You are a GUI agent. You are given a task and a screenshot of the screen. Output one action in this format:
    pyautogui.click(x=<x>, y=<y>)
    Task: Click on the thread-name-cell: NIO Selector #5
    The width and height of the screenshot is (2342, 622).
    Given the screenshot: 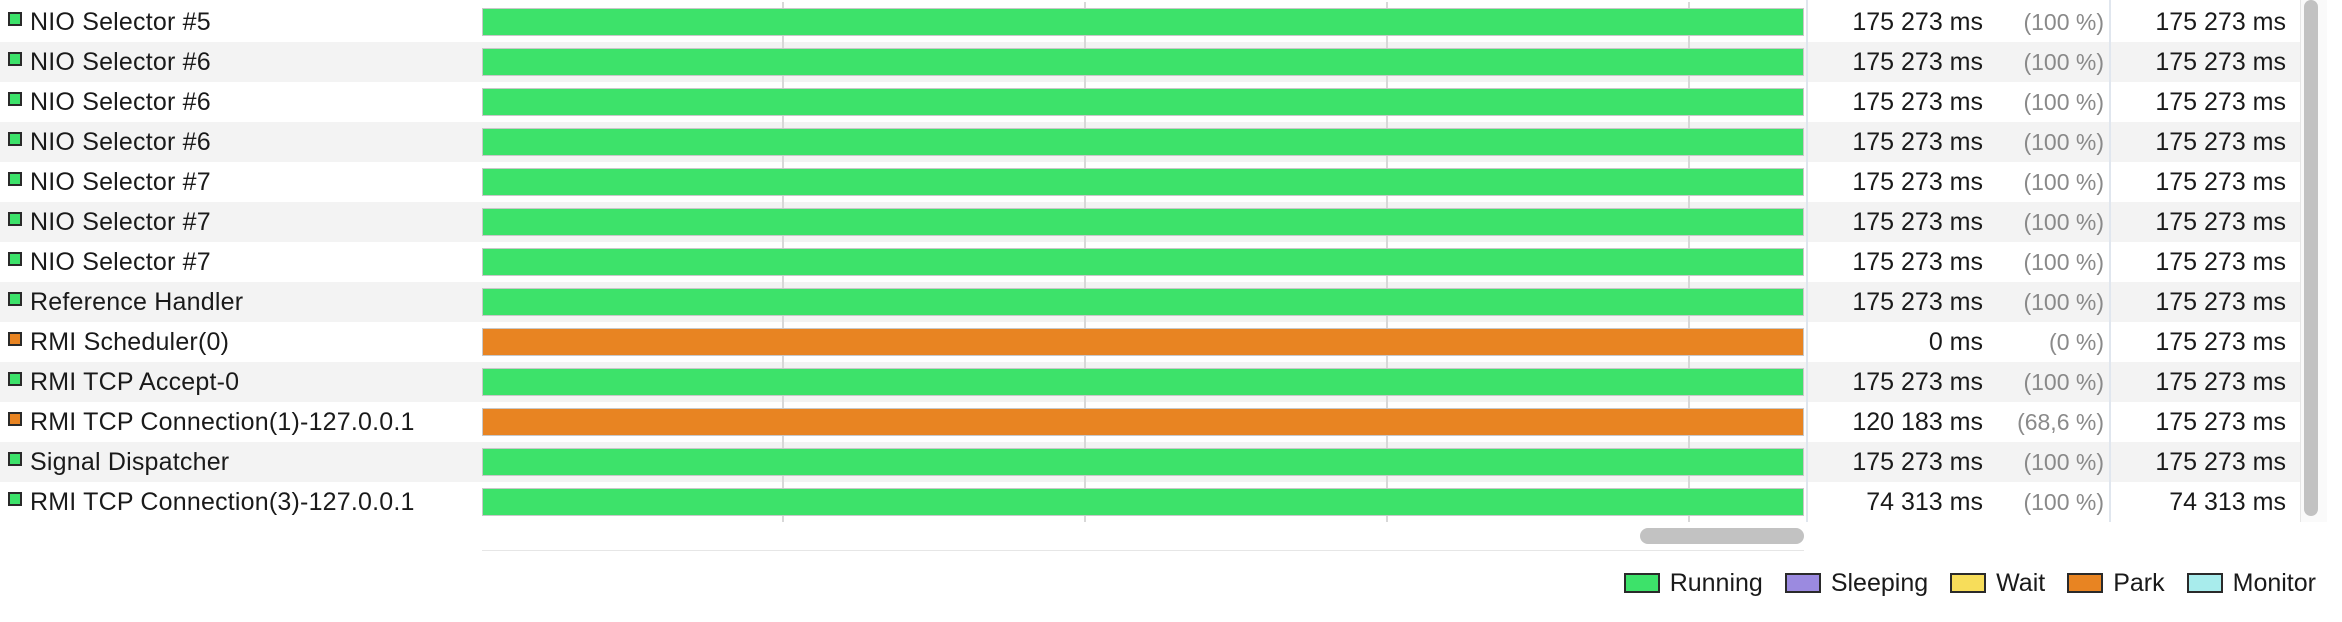 What is the action you would take?
    pyautogui.click(x=243, y=22)
    